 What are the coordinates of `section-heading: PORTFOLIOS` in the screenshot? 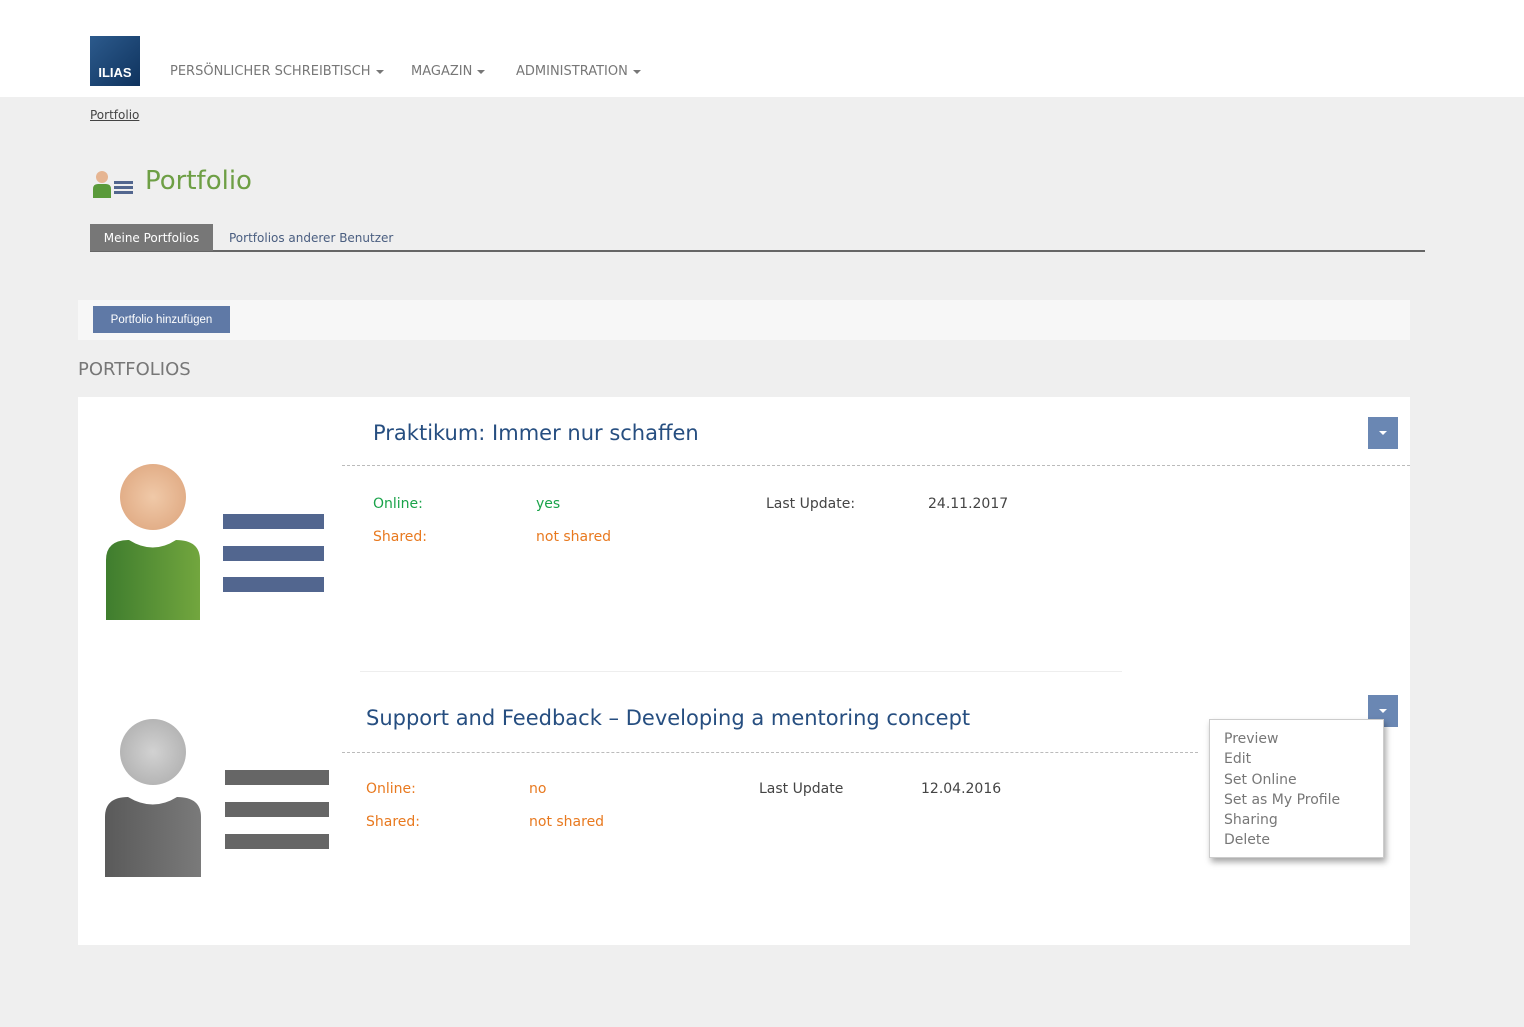 It's located at (134, 369).